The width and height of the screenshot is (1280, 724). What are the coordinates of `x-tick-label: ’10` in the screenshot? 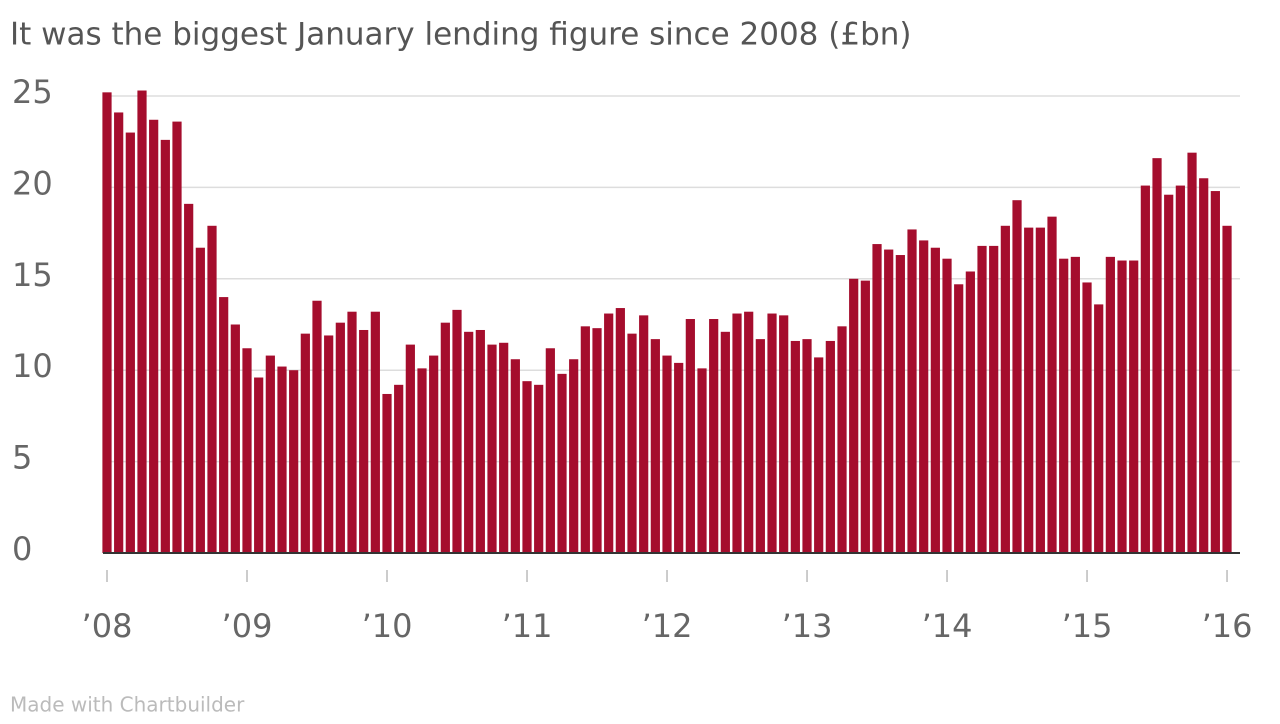 It's located at (387, 626).